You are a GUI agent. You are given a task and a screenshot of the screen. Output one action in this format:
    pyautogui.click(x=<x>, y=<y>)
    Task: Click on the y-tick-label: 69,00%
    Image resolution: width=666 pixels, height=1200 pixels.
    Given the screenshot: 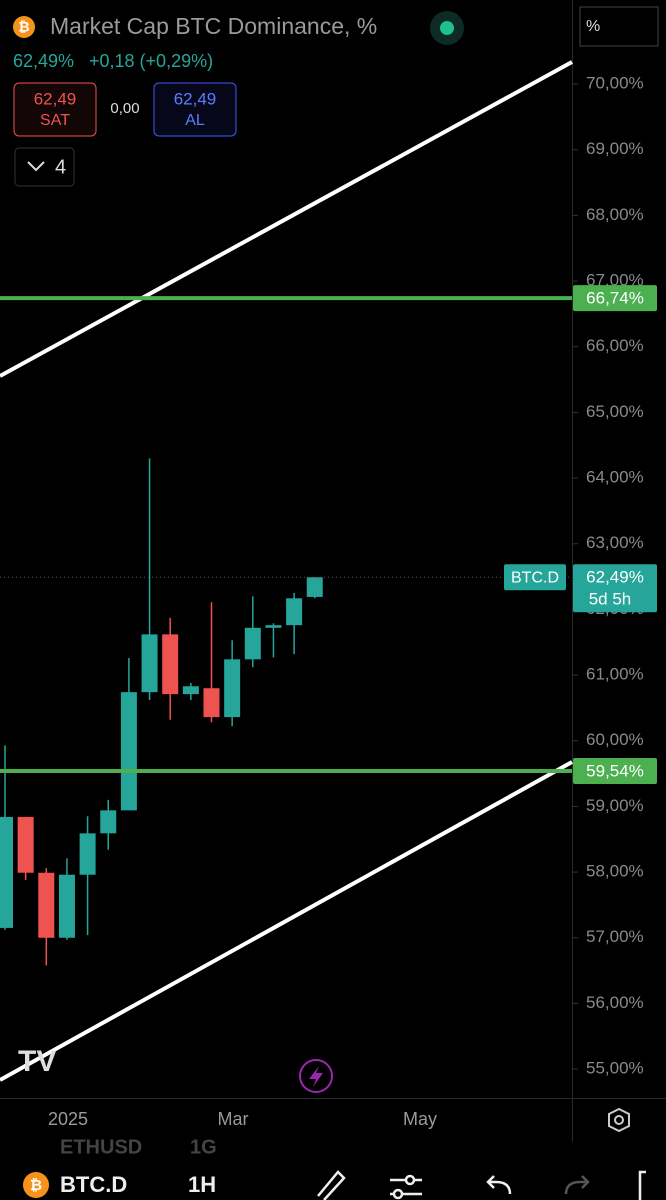 What is the action you would take?
    pyautogui.click(x=615, y=148)
    